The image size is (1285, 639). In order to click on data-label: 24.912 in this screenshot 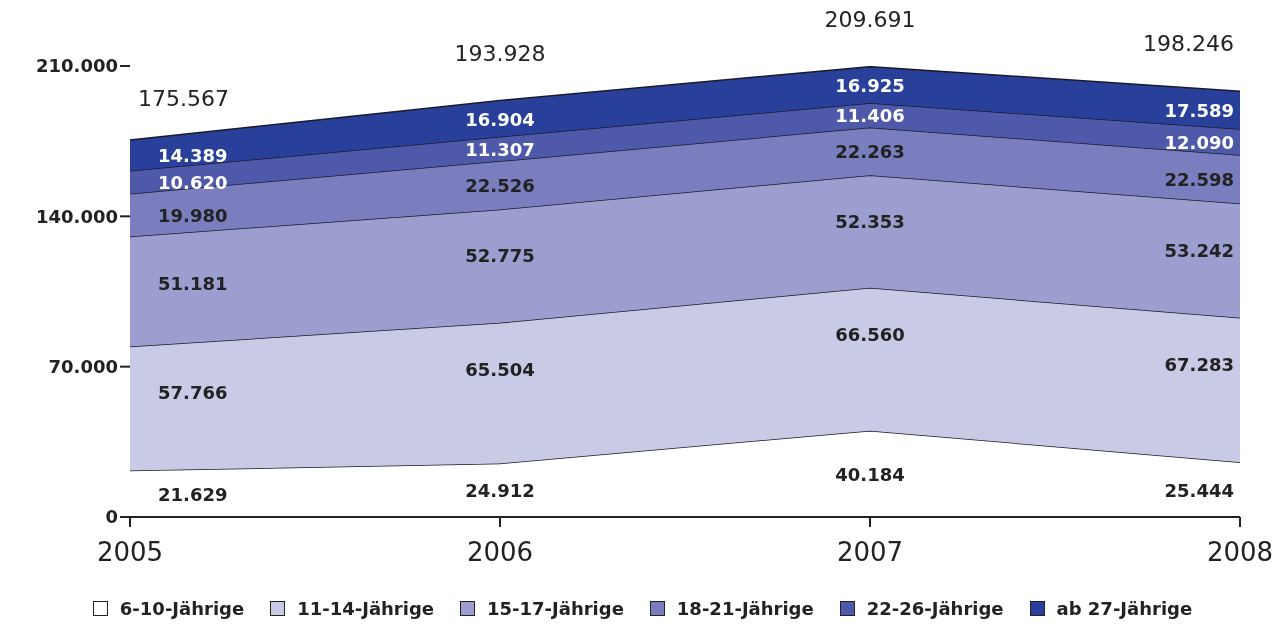, I will do `click(500, 491)`.